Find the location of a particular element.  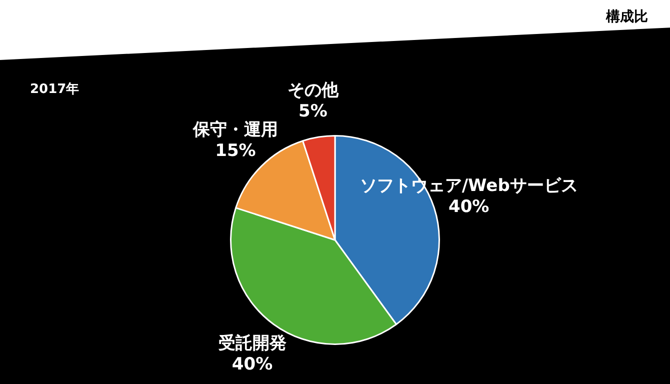

data-label: 15% is located at coordinates (235, 150).